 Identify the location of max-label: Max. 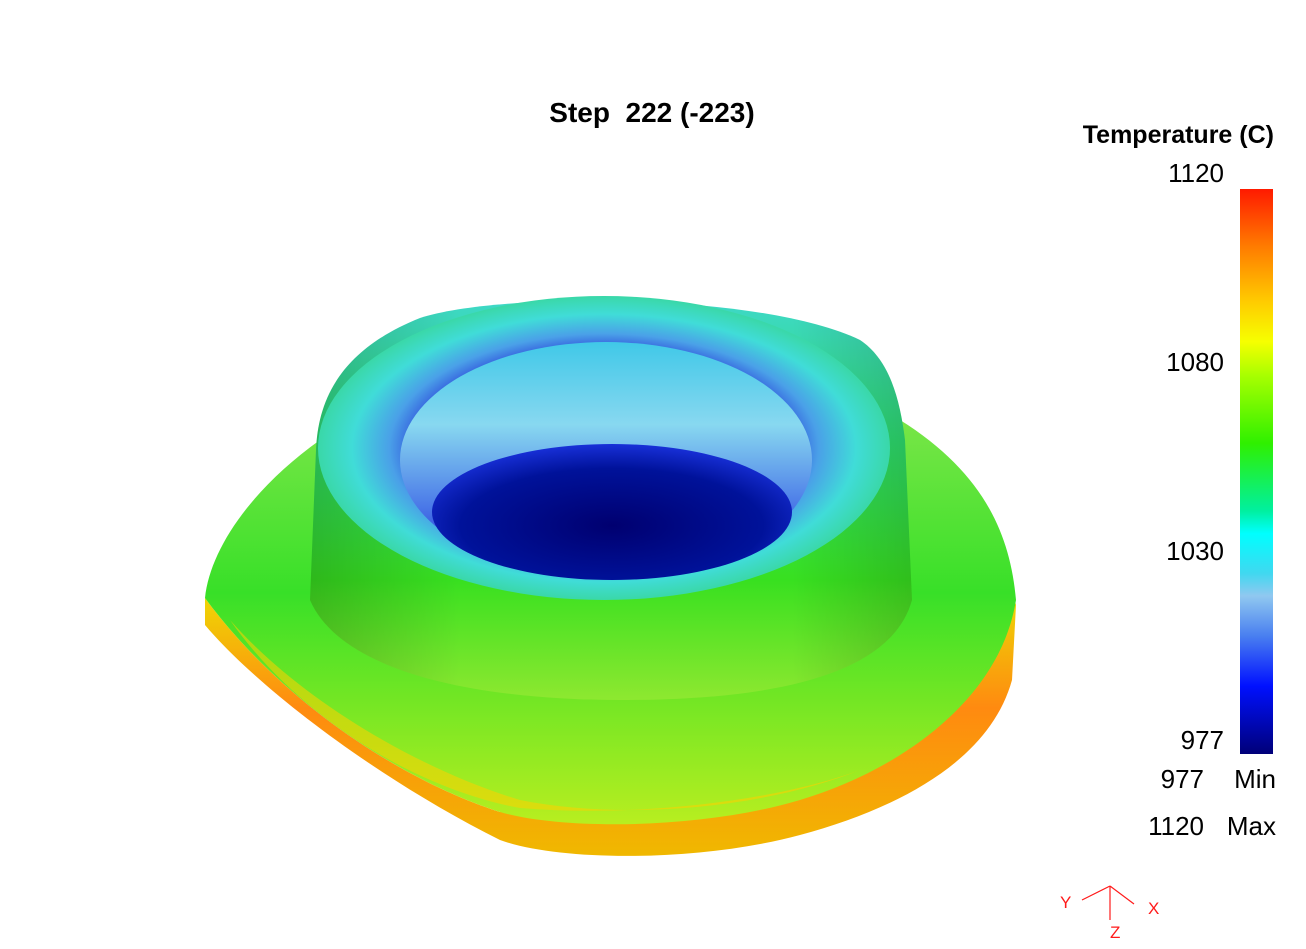
(1251, 826).